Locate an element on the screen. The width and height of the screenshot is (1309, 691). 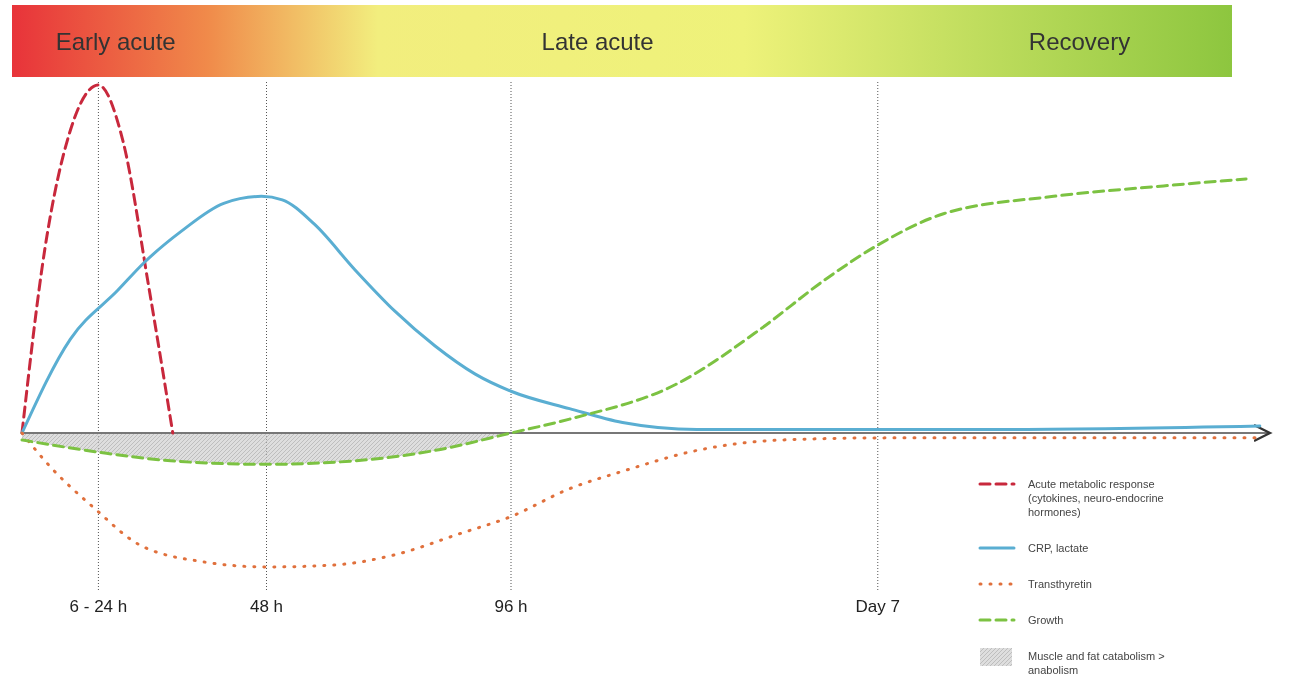
x-tick-label: 96 h is located at coordinates (511, 606).